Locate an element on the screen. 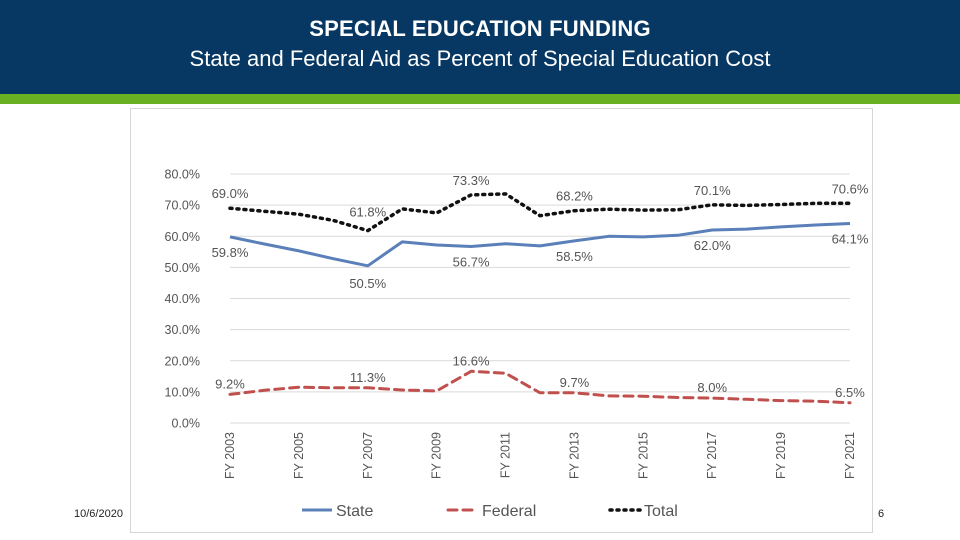  y-tick-label: 70.0% is located at coordinates (182, 206).